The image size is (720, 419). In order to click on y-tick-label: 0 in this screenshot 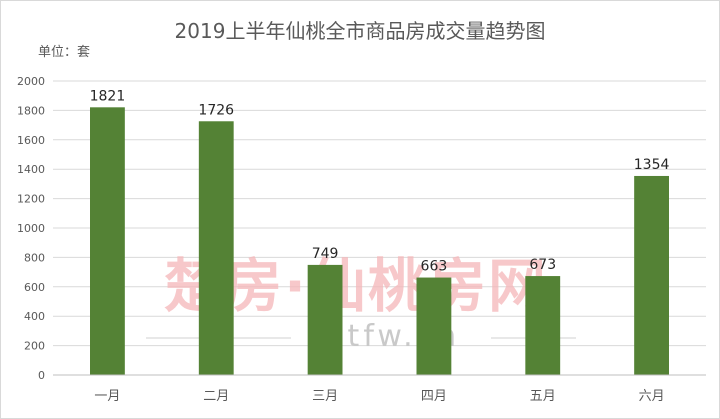, I will do `click(41, 375)`.